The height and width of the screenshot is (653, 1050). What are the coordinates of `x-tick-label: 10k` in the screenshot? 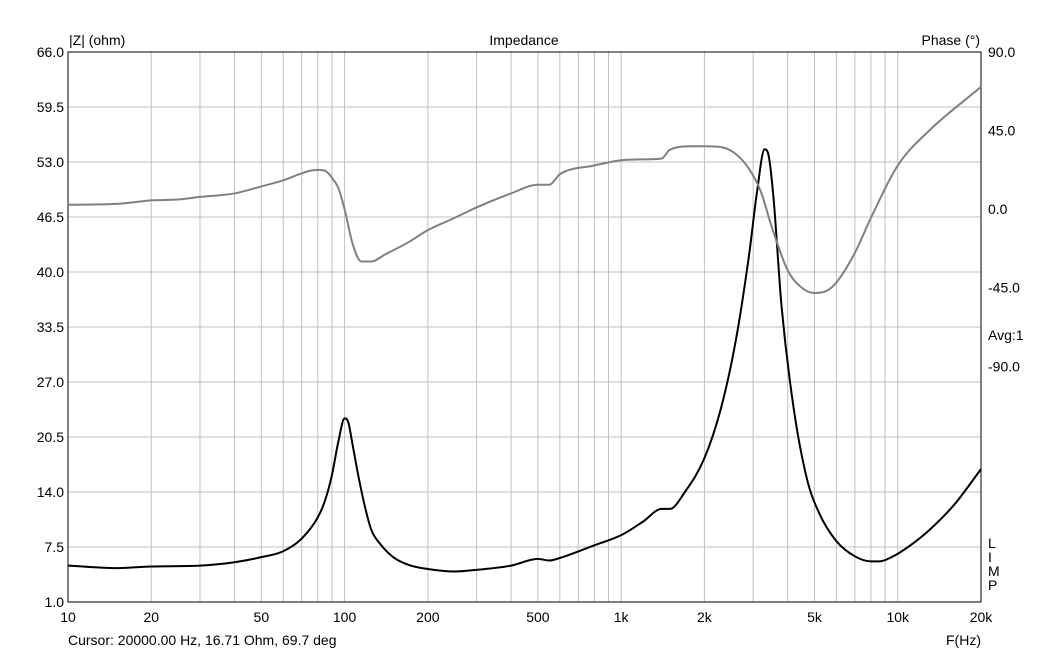 It's located at (898, 617).